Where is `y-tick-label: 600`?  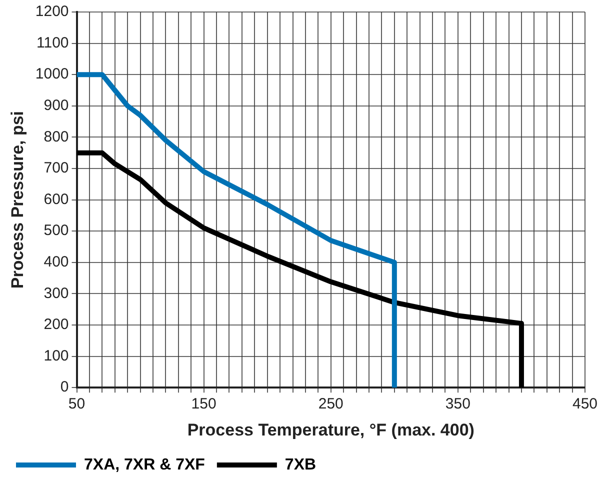
y-tick-label: 600 is located at coordinates (56, 199).